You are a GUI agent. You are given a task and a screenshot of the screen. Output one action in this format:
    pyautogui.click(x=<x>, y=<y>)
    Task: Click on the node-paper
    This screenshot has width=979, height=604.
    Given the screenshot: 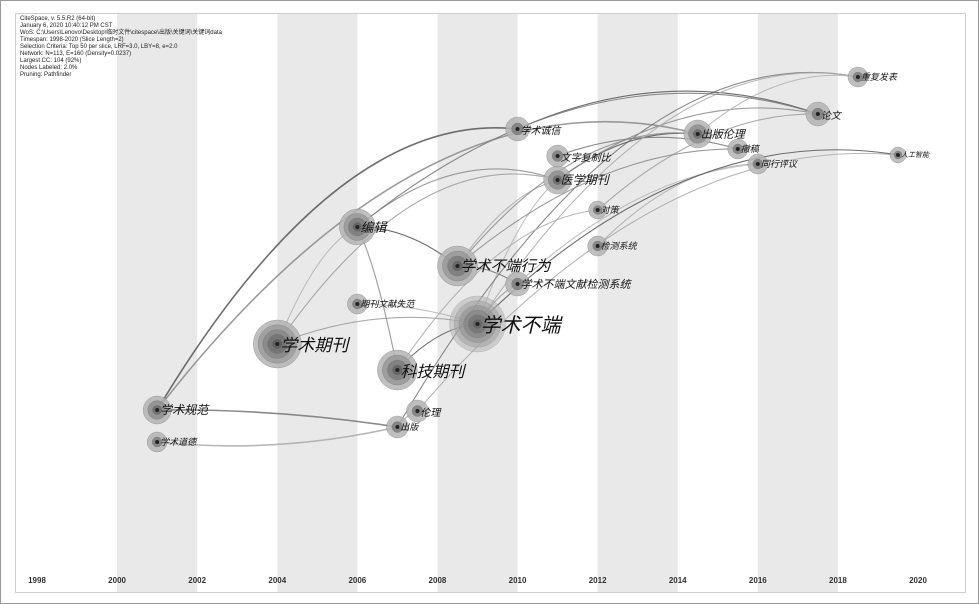 What is the action you would take?
    pyautogui.click(x=818, y=114)
    